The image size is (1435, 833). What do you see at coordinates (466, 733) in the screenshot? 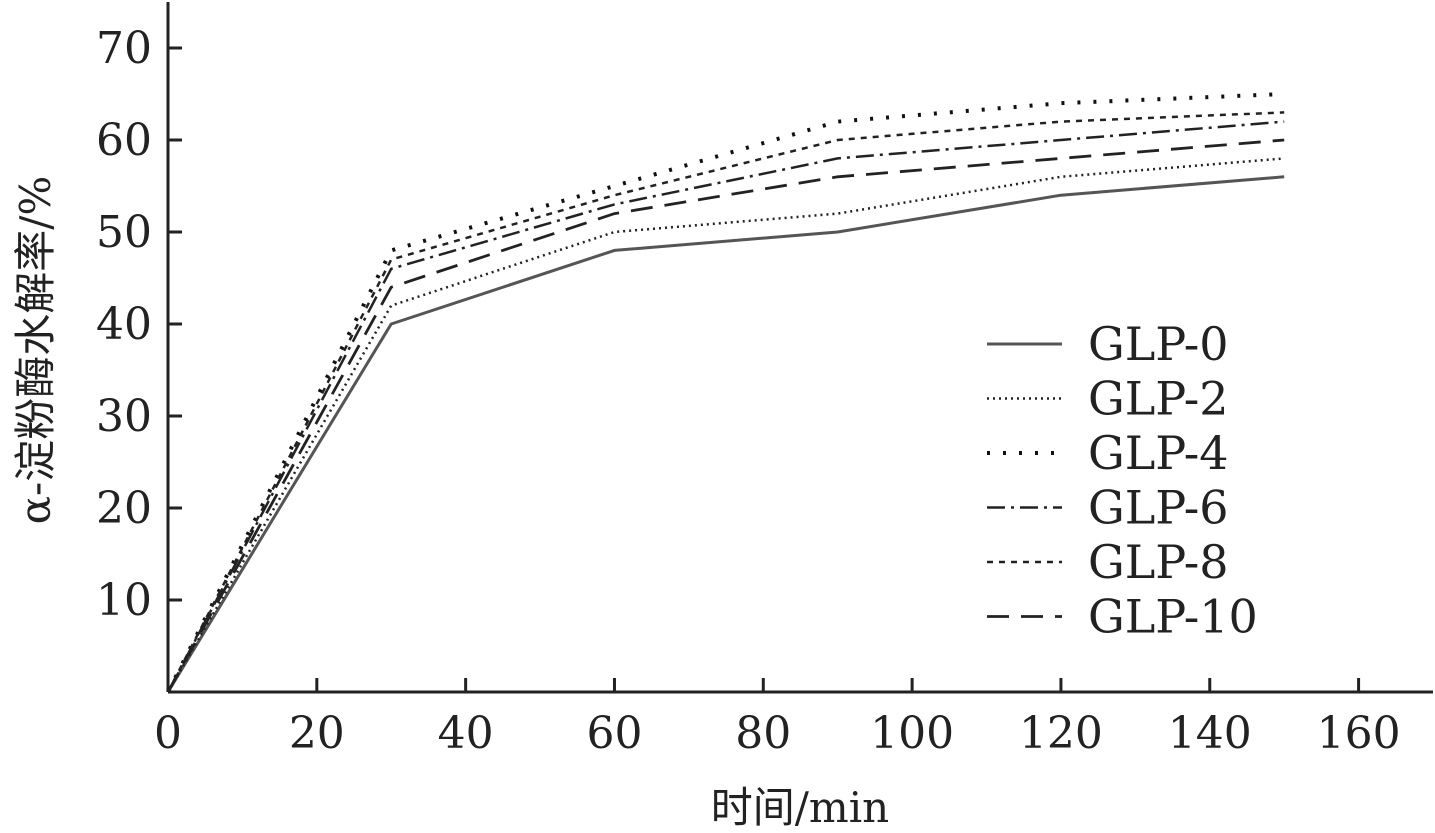
I see `x-tick-label: 40` at bounding box center [466, 733].